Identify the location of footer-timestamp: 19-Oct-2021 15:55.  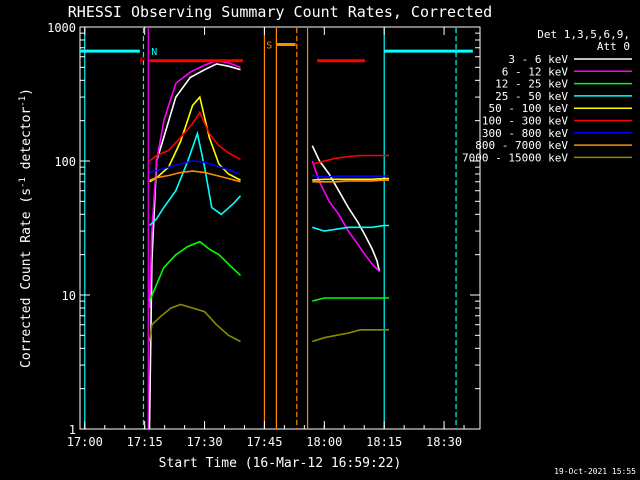
(595, 471).